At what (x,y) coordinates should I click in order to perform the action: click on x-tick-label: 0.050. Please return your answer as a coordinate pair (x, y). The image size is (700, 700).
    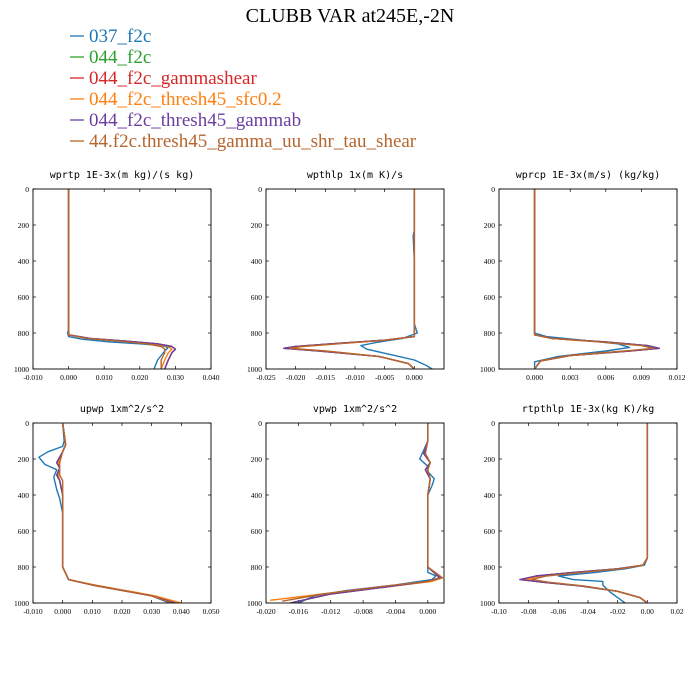
    Looking at the image, I should click on (211, 611).